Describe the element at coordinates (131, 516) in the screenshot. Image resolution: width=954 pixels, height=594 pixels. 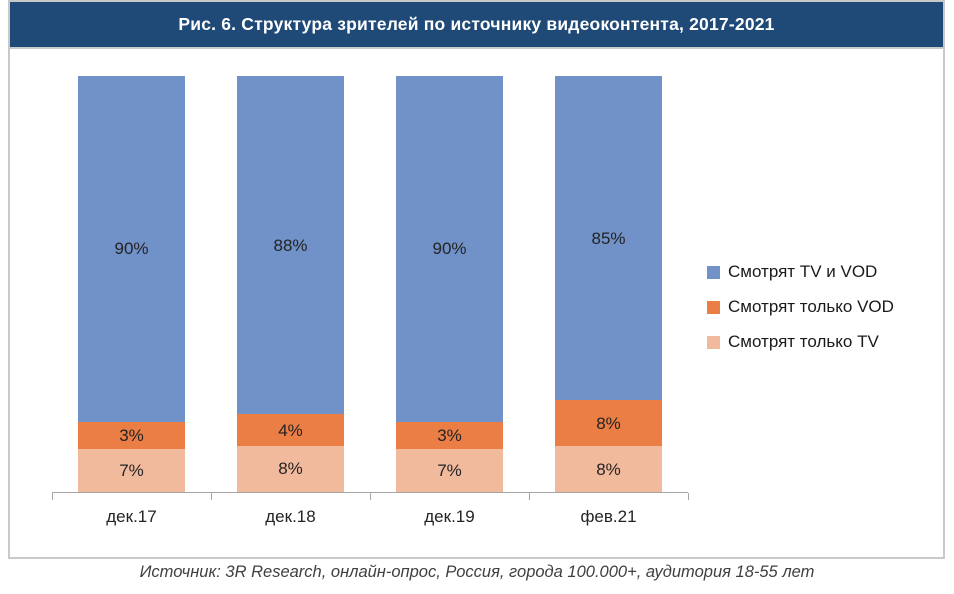
I see `x-axis-label: дек.17` at that location.